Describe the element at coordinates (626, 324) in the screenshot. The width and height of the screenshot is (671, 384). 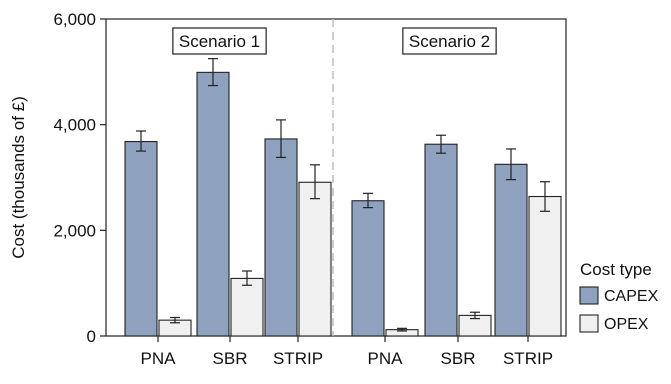
I see `legend-label-opex: OPEX` at that location.